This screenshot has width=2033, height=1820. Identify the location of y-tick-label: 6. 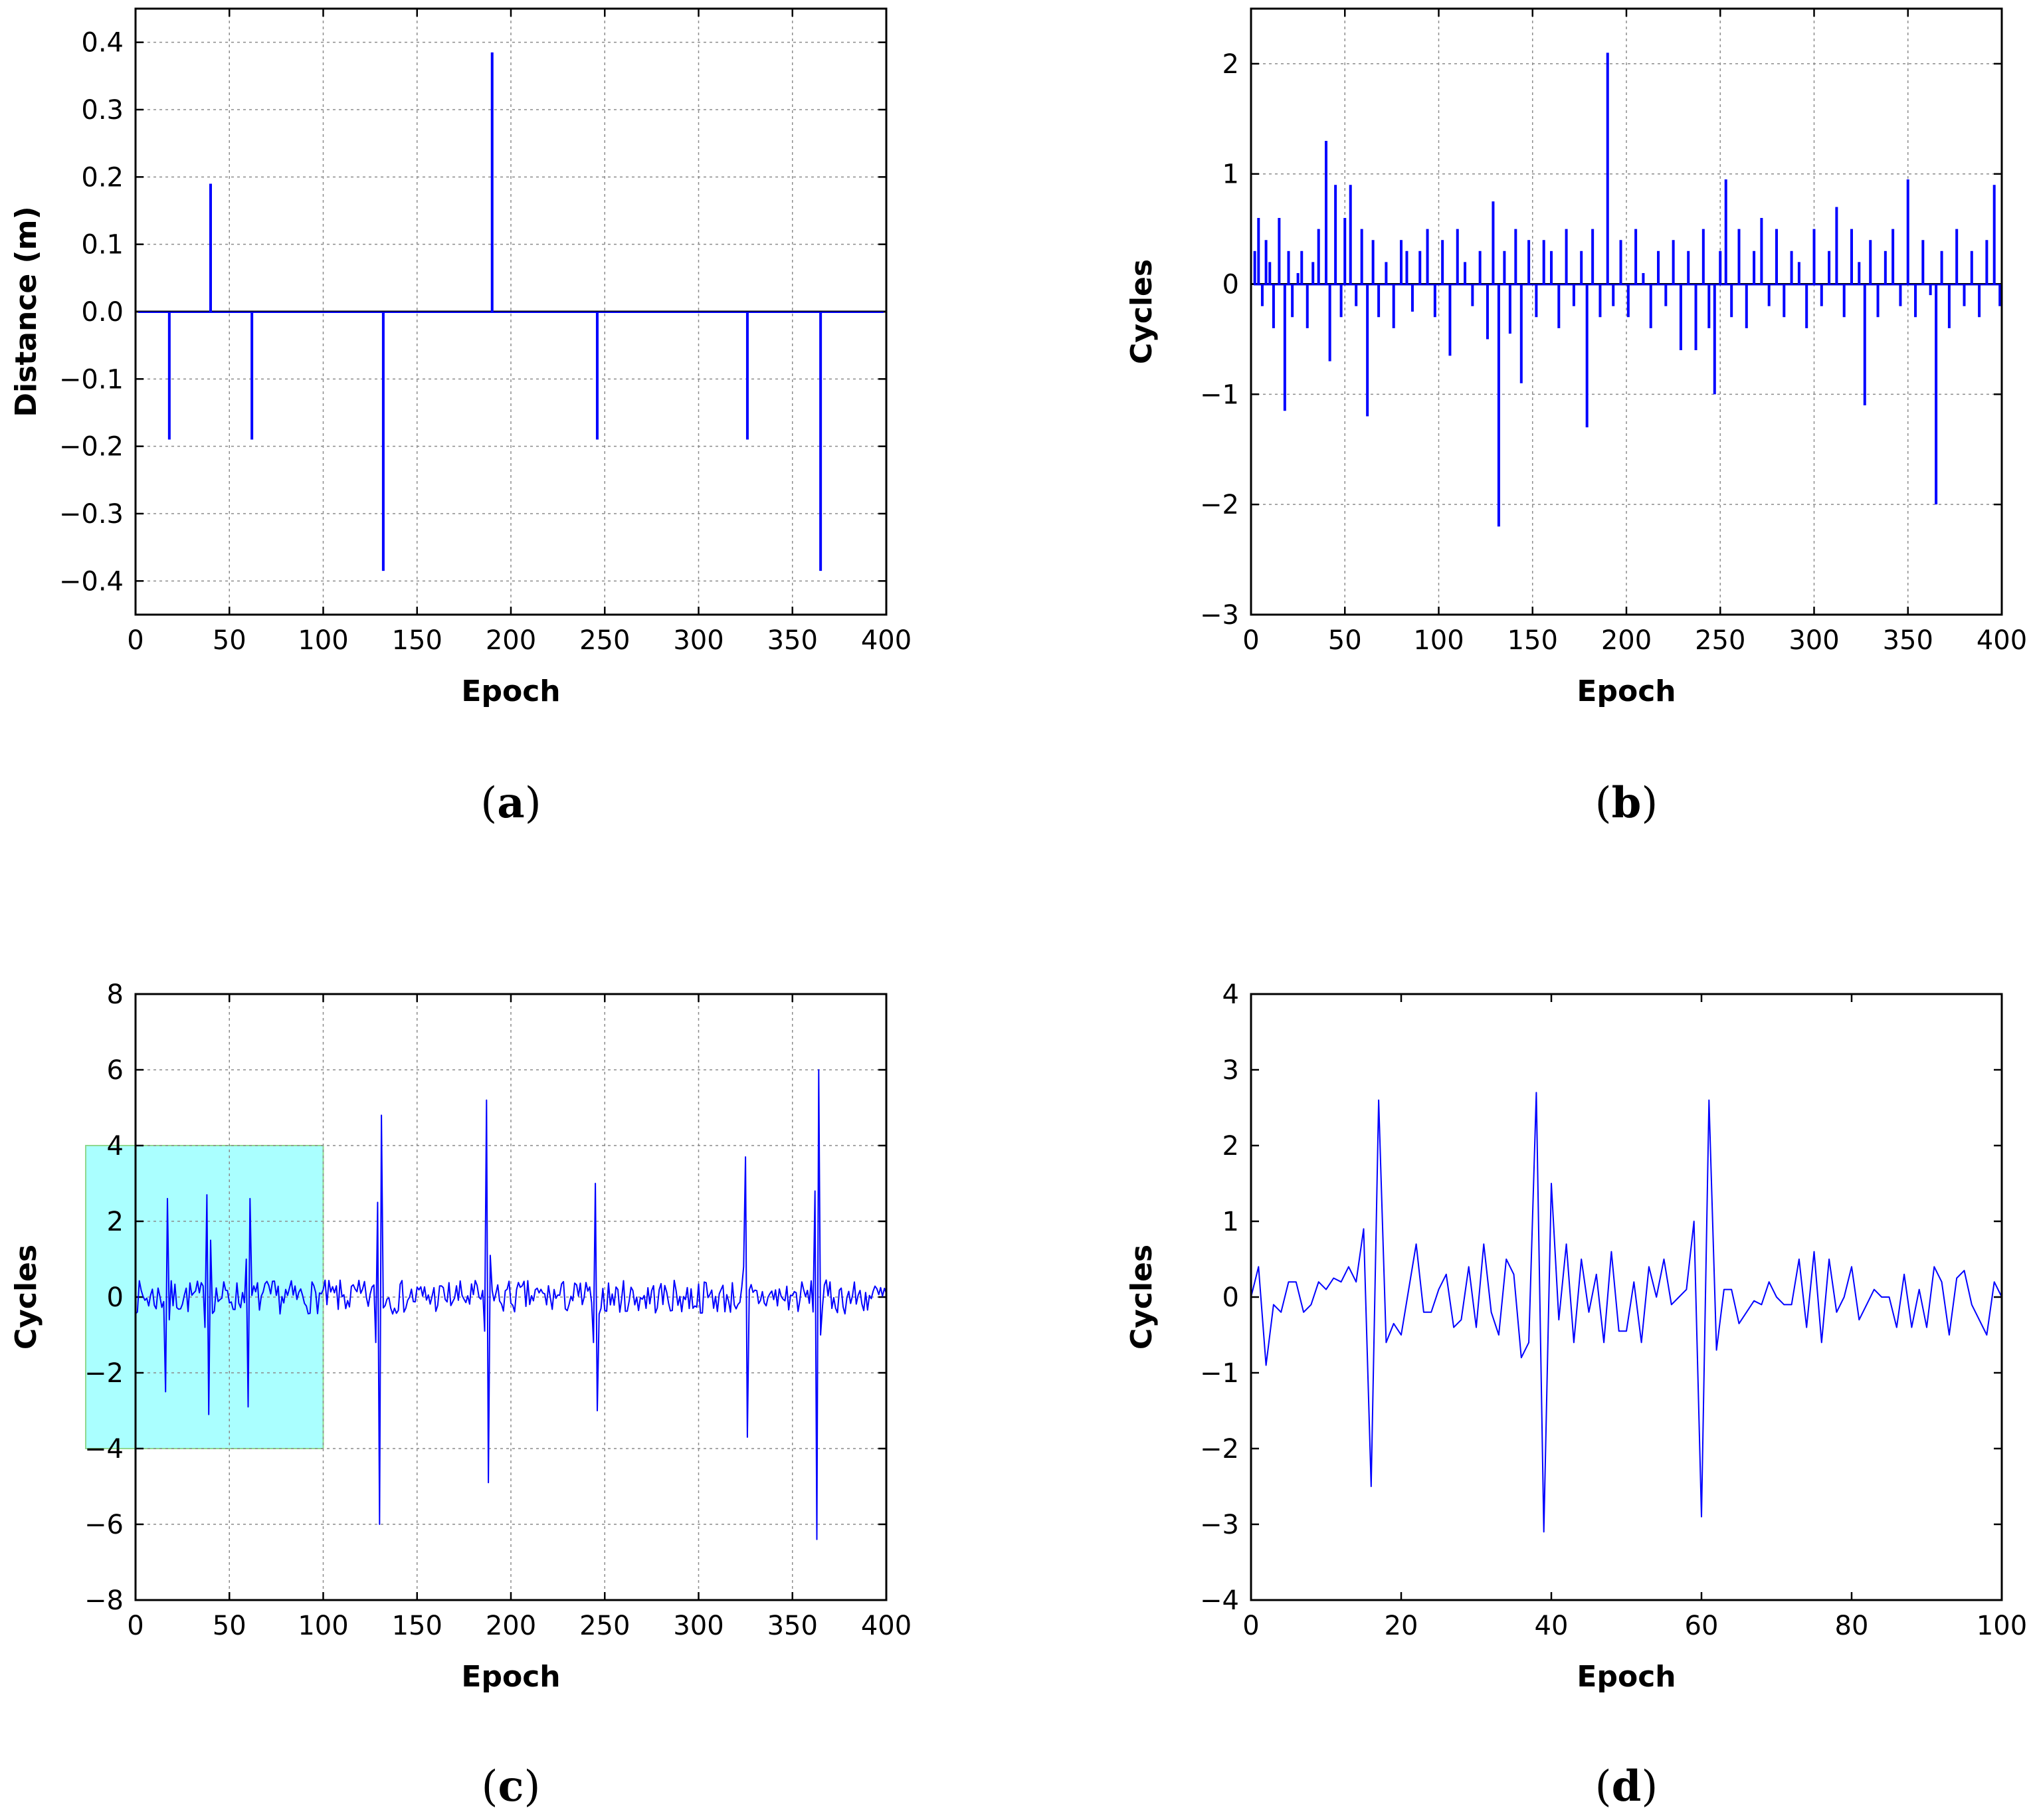
(115, 1070).